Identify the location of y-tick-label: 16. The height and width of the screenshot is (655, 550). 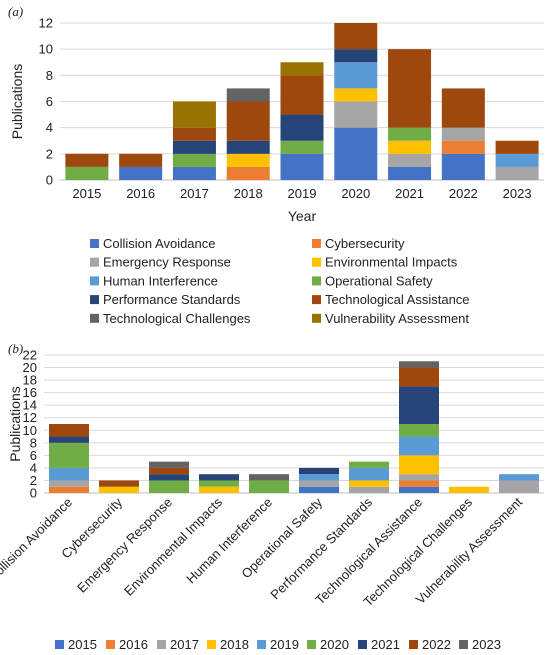
(30, 392).